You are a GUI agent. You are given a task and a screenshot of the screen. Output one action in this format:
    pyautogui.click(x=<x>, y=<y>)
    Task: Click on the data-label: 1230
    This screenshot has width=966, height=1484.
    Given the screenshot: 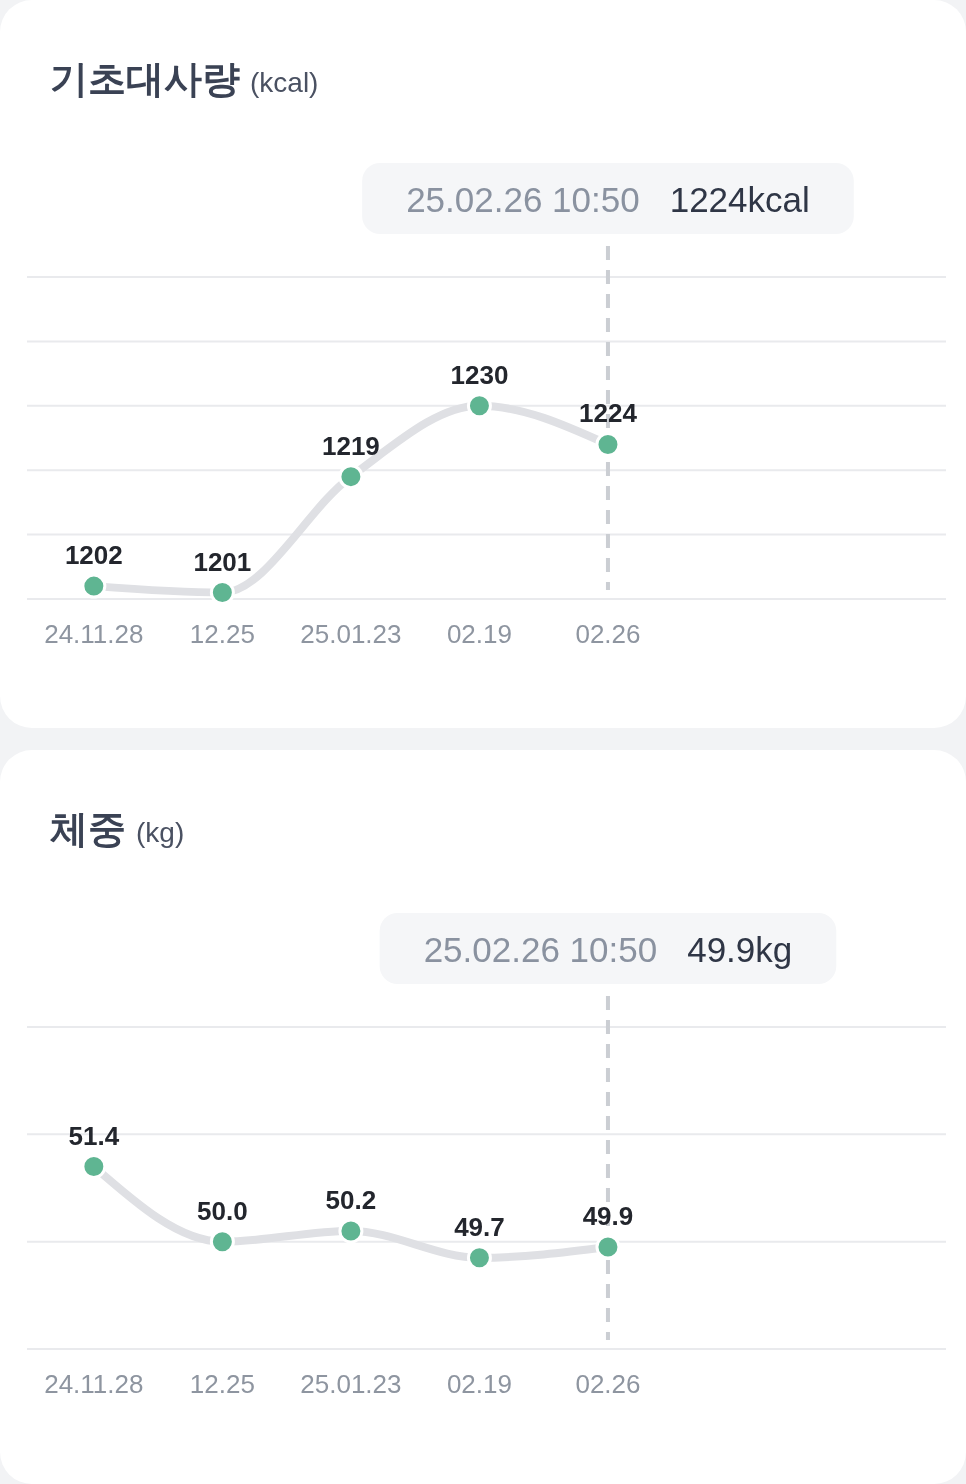 What is the action you would take?
    pyautogui.click(x=479, y=374)
    